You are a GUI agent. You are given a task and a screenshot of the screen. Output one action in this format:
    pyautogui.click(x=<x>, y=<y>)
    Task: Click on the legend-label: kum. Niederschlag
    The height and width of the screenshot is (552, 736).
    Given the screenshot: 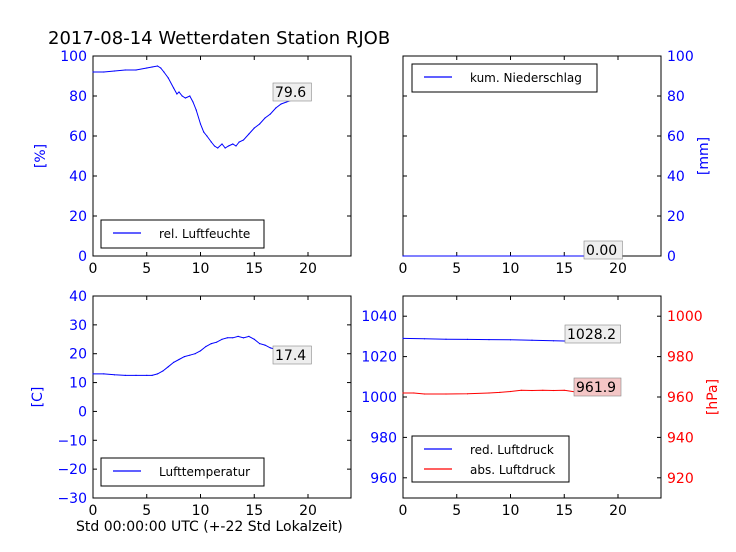 What is the action you would take?
    pyautogui.click(x=526, y=78)
    